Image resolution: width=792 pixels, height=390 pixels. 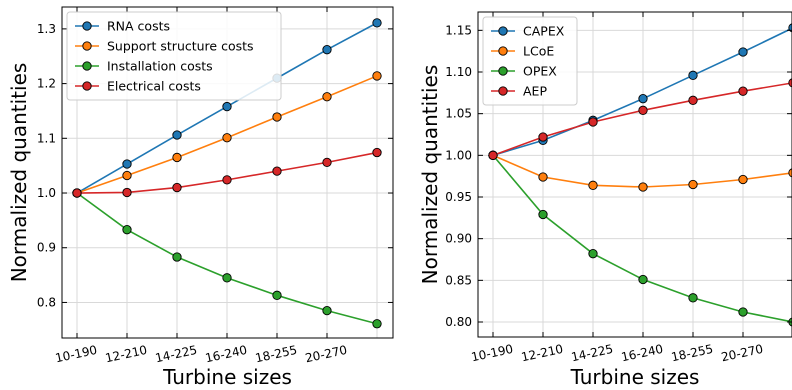 I want to click on legend-marker-electrical-costs, so click(x=87, y=86).